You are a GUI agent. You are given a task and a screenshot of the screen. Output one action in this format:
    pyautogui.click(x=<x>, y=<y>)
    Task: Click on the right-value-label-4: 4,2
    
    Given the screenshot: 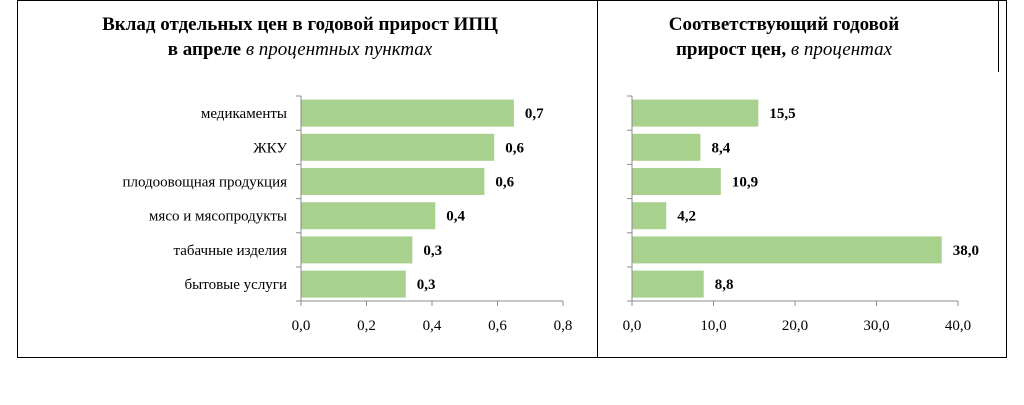 What is the action you would take?
    pyautogui.click(x=686, y=217)
    